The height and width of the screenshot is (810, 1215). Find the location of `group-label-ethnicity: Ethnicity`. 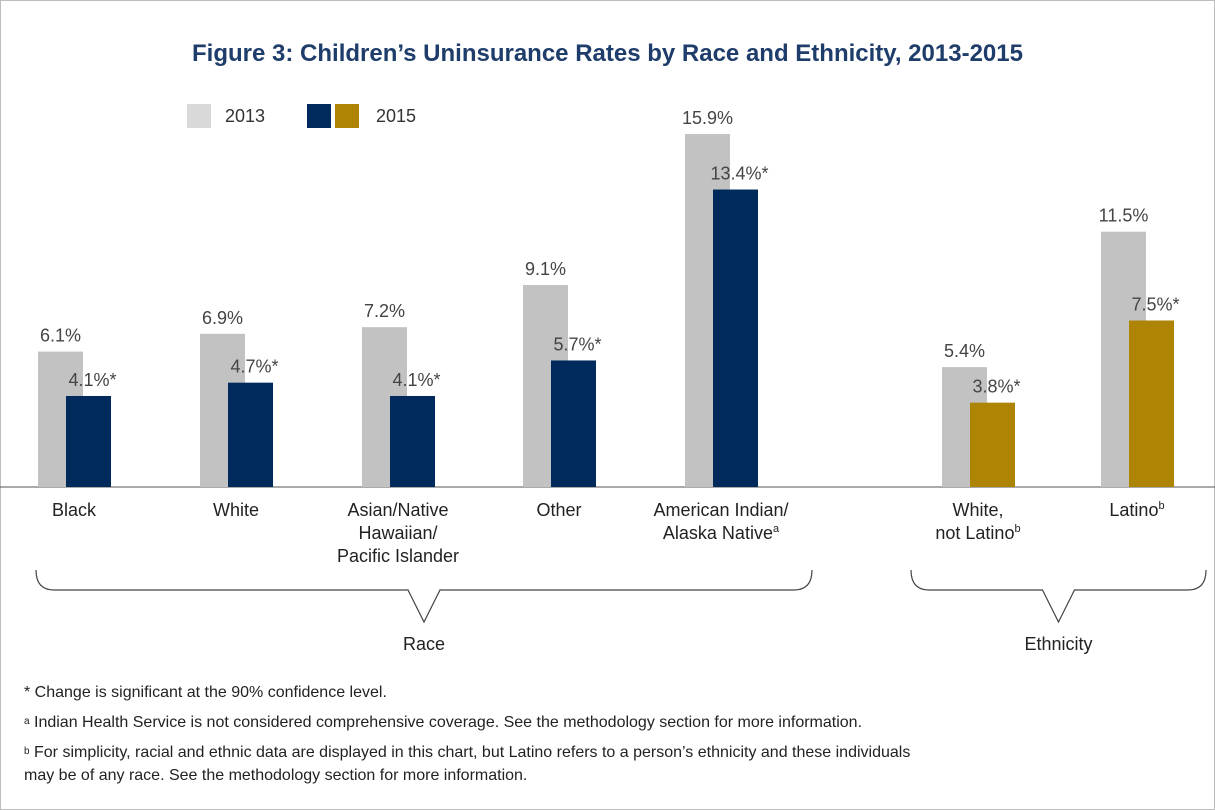

group-label-ethnicity: Ethnicity is located at coordinates (1058, 644).